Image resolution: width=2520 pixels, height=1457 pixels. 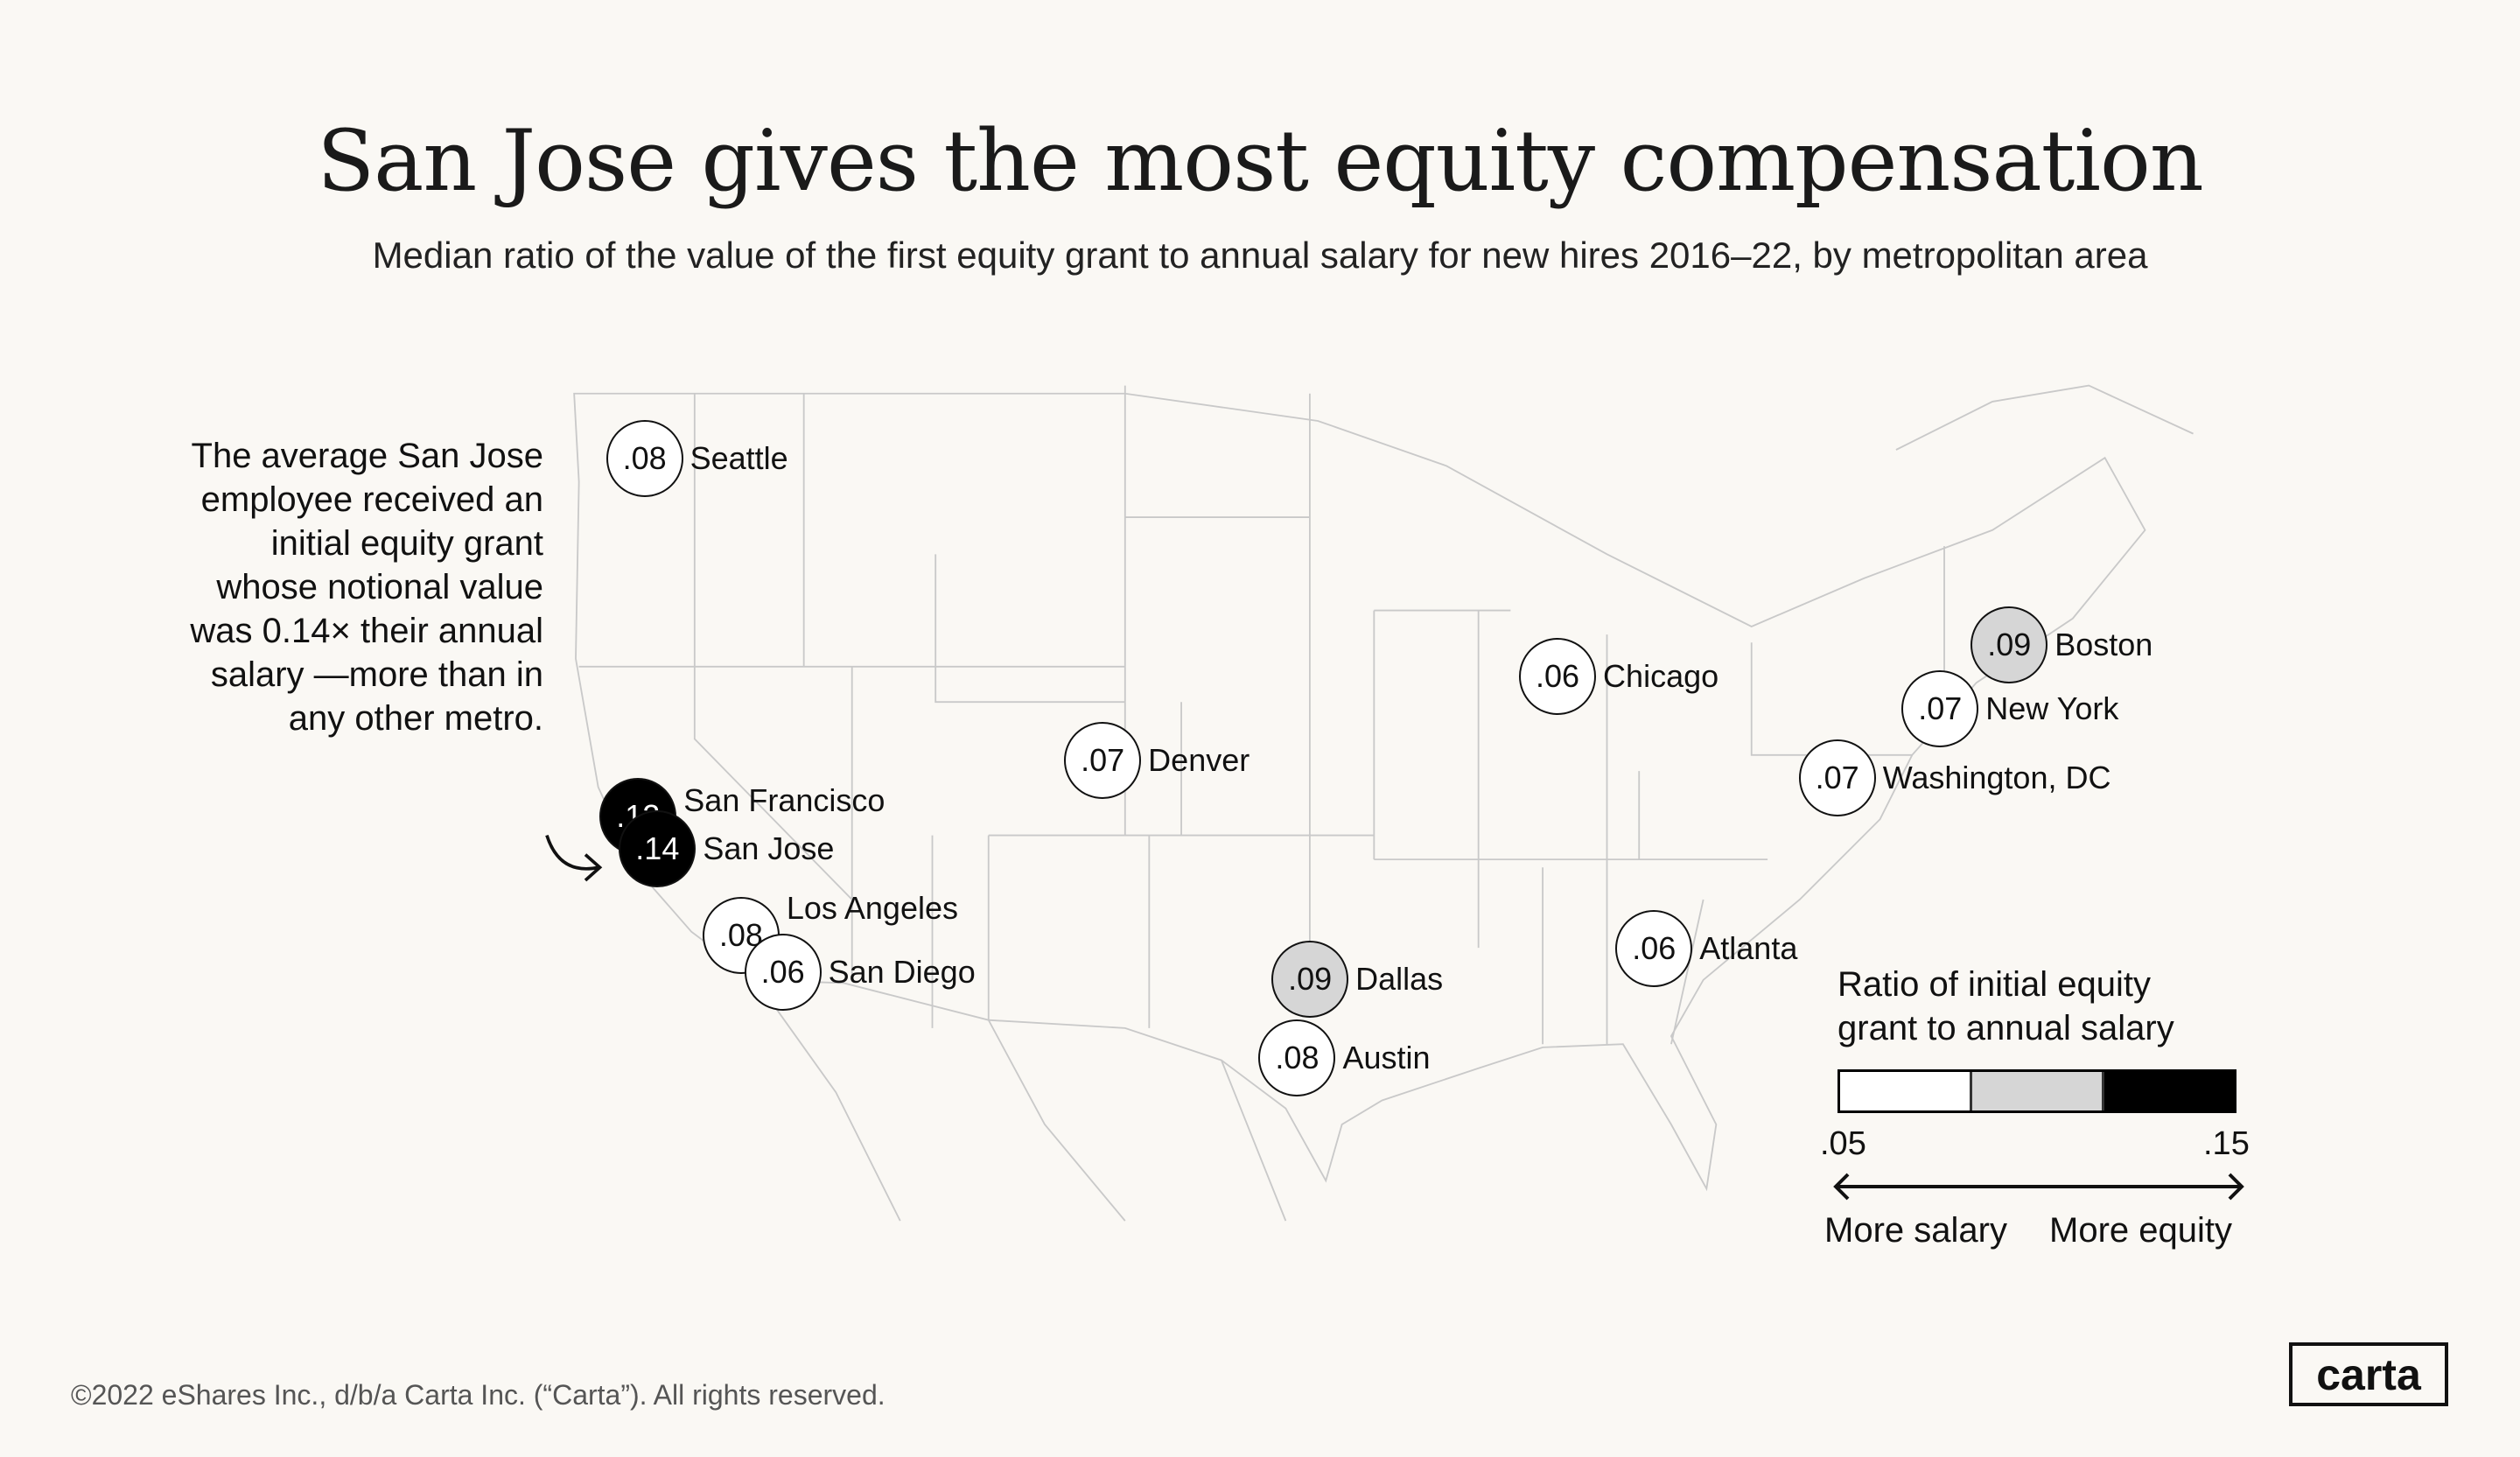 What do you see at coordinates (1837, 778) in the screenshot?
I see `city-marker-washington-dc: .07` at bounding box center [1837, 778].